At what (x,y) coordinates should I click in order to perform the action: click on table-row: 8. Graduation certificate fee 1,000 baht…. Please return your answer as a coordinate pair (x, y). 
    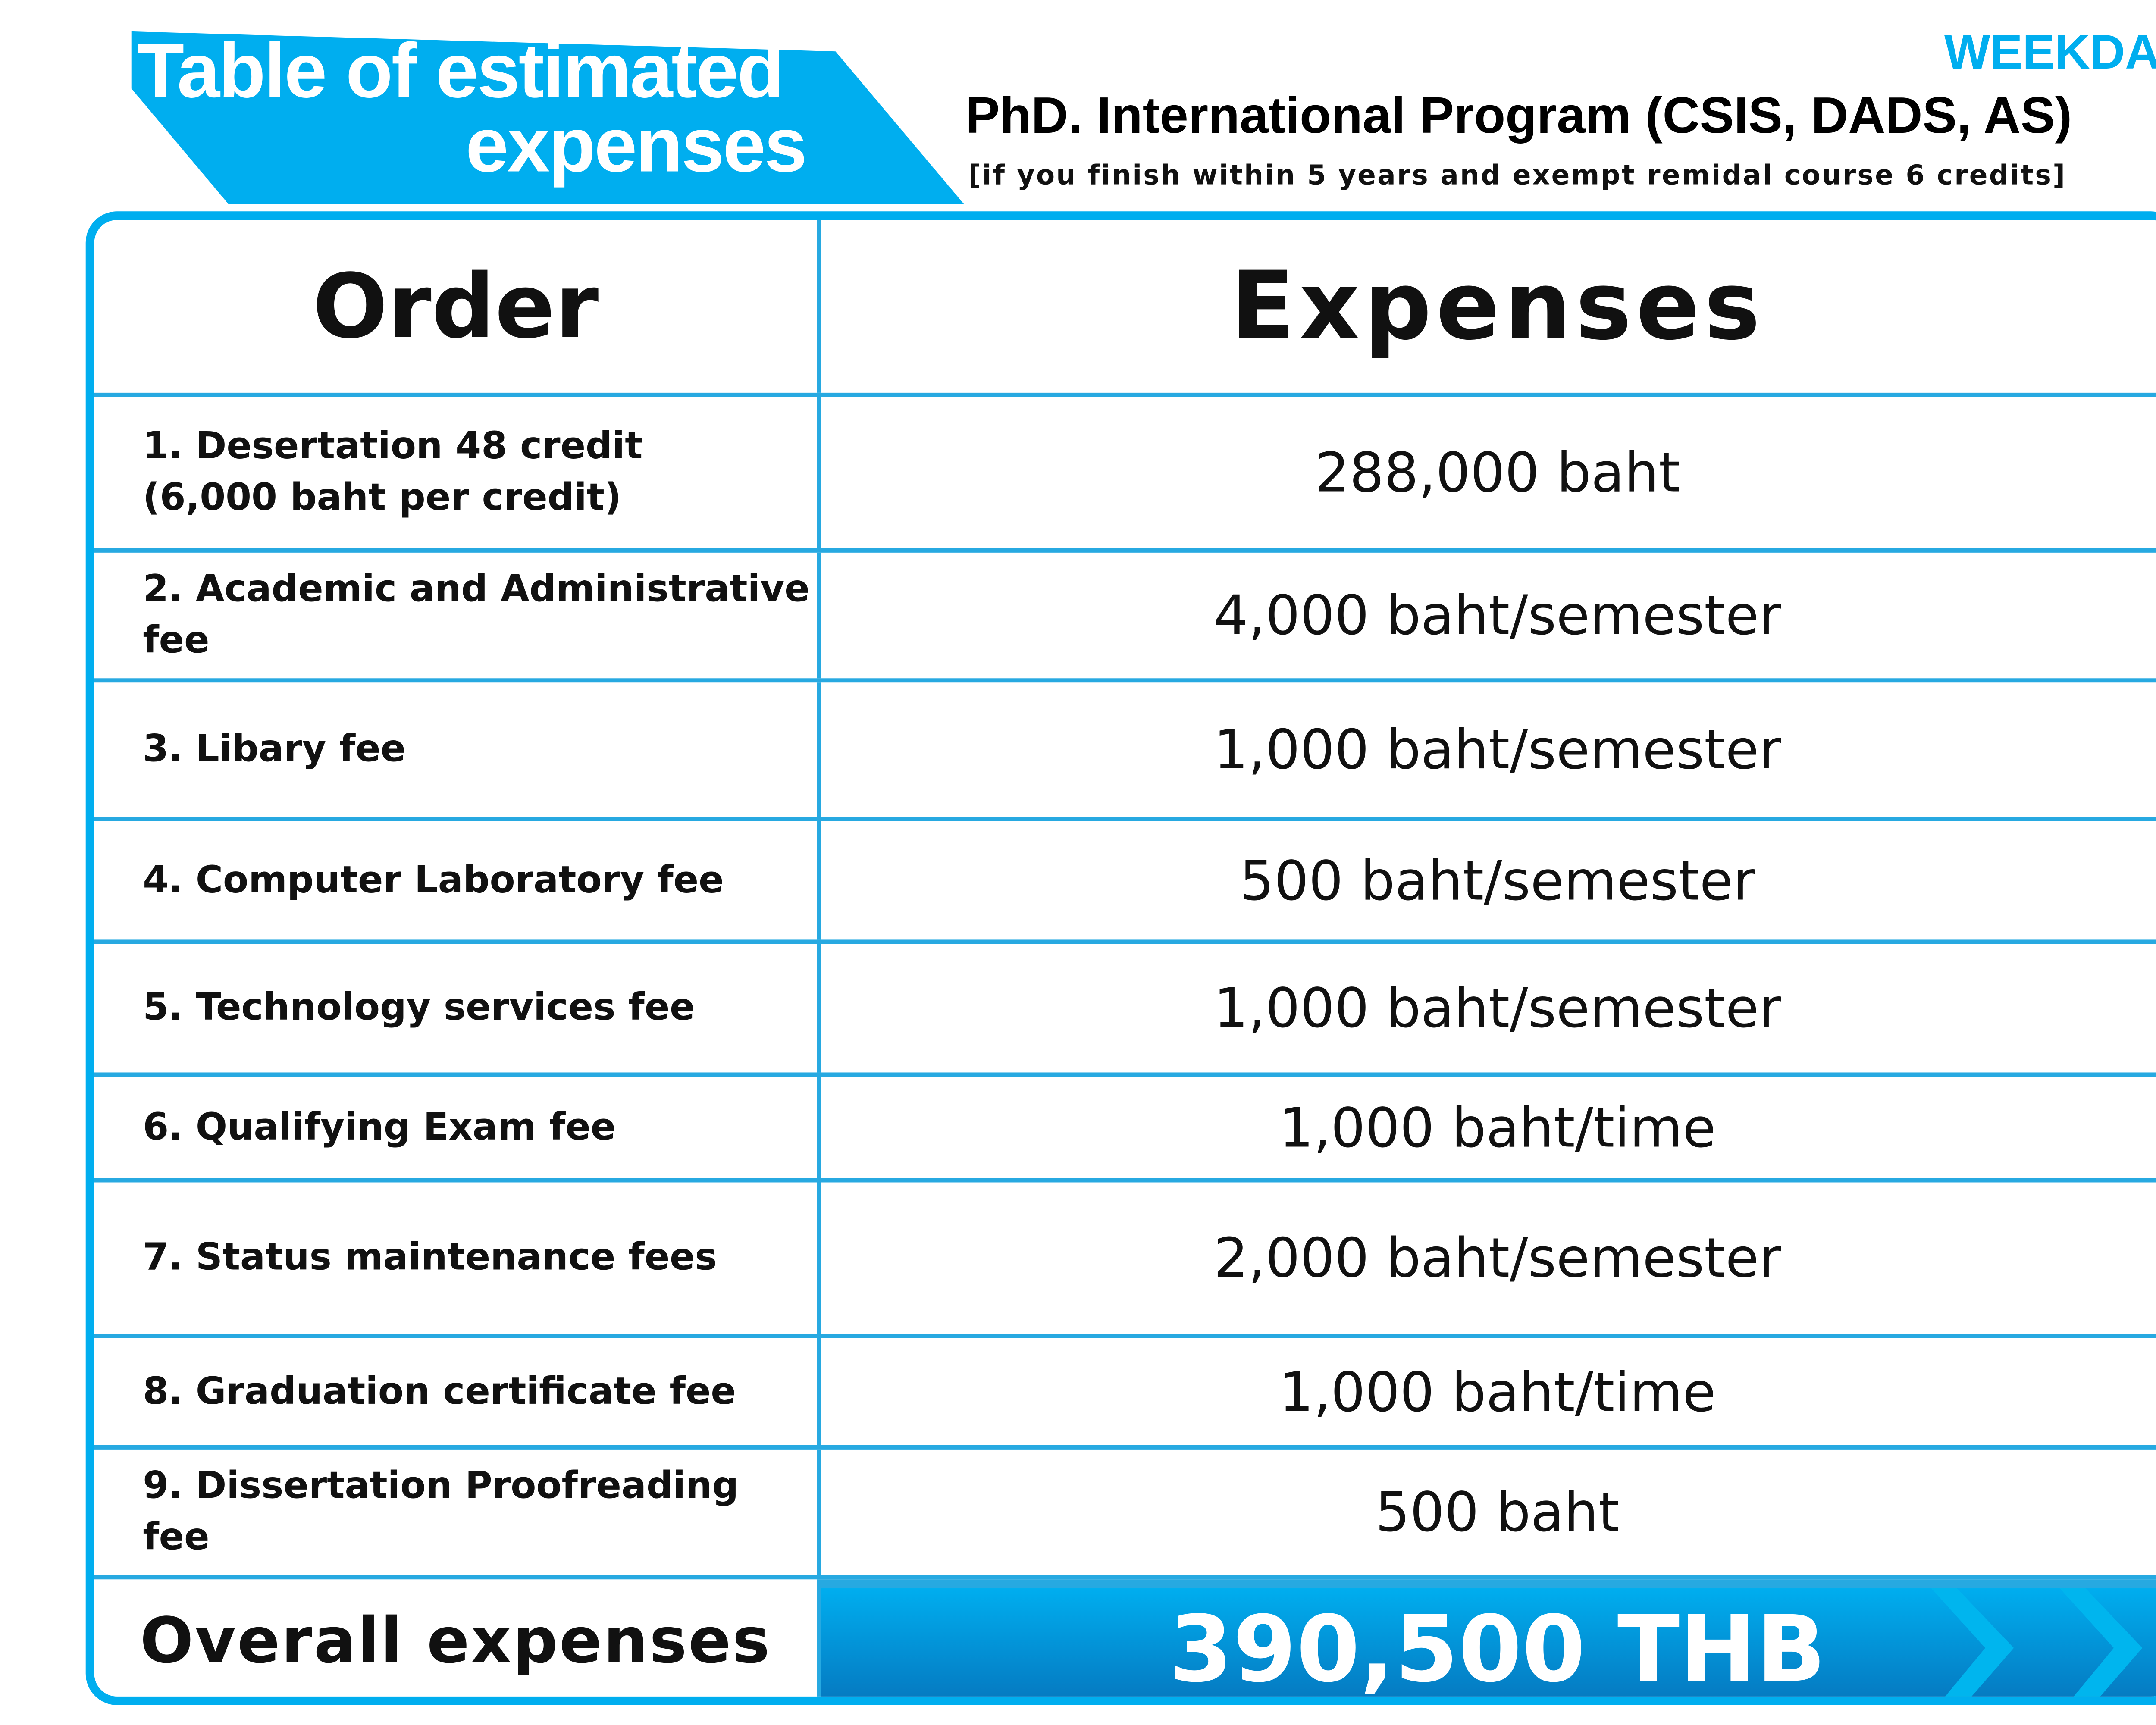
    Looking at the image, I should click on (1125, 1394).